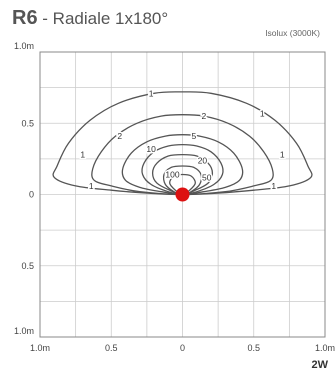 The height and width of the screenshot is (374, 336). I want to click on chart-title: R6 - Radiale 1x180°, so click(90, 18).